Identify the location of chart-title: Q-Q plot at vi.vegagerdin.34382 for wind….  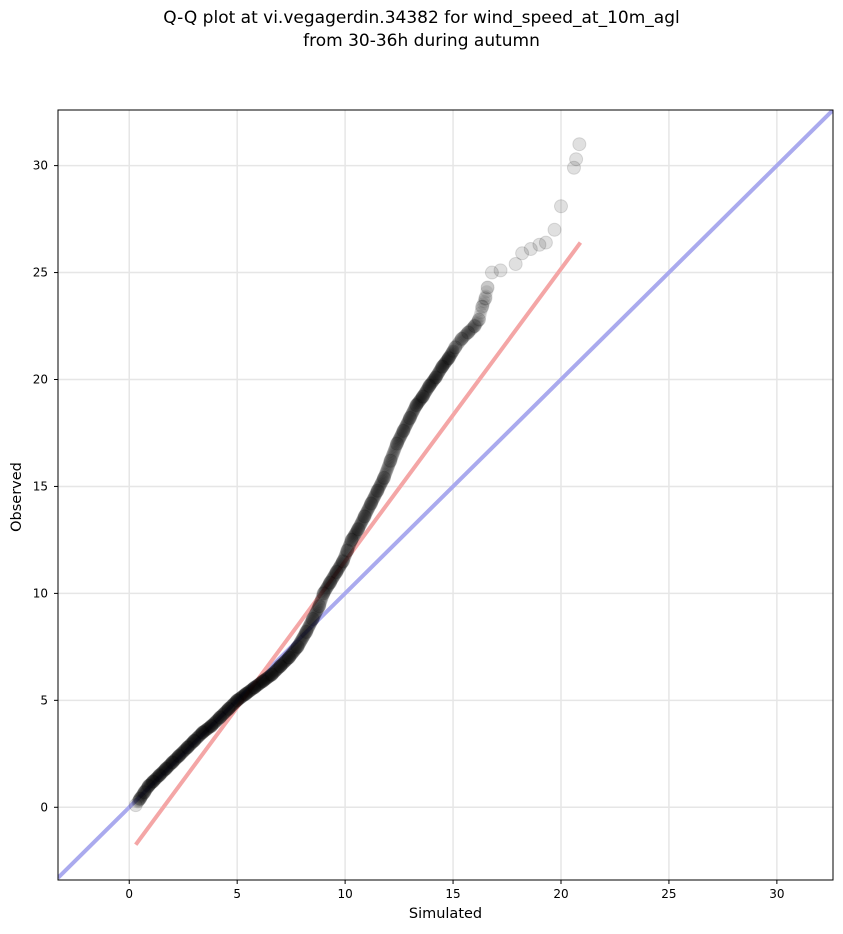
(421, 18).